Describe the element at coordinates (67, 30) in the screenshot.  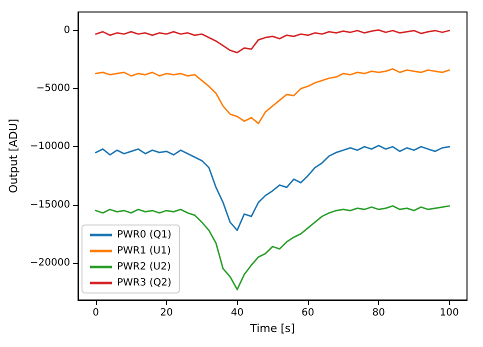
I see `y-tick-label: 0` at that location.